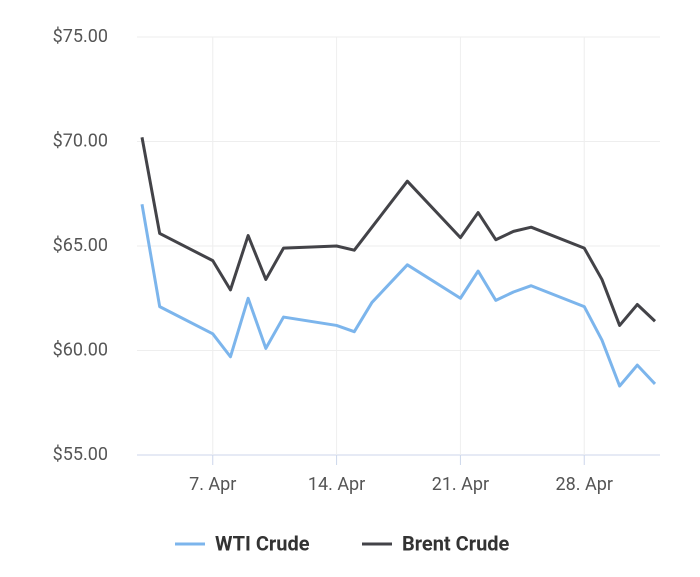 The width and height of the screenshot is (700, 577). I want to click on legend-label: WTI Crude, so click(262, 543).